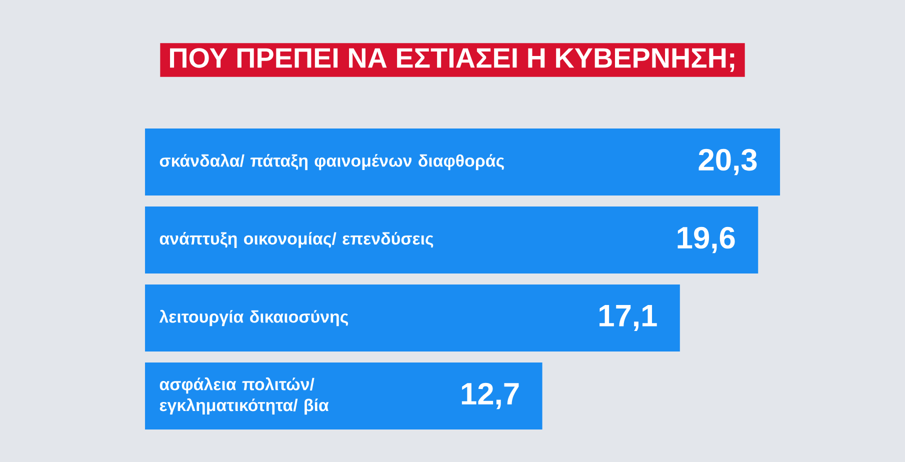 This screenshot has height=462, width=905. What do you see at coordinates (727, 162) in the screenshot?
I see `data-label: 20,3` at bounding box center [727, 162].